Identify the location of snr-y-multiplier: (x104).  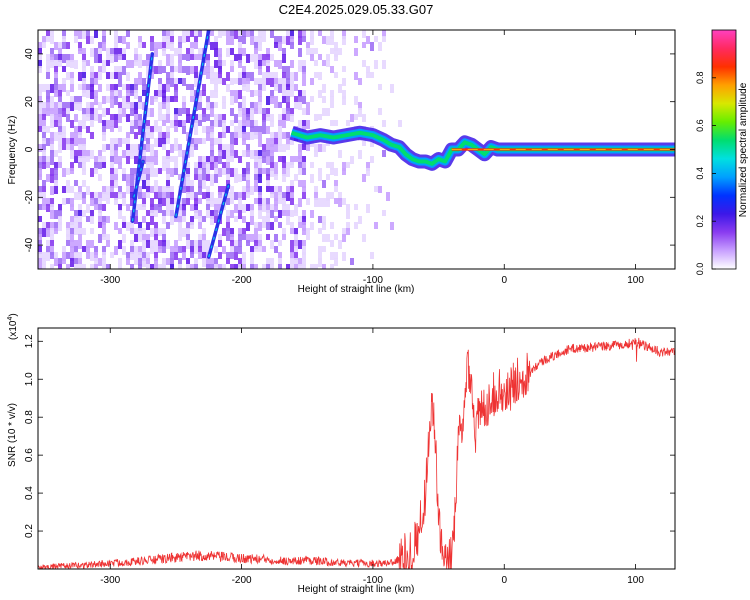
(13, 326).